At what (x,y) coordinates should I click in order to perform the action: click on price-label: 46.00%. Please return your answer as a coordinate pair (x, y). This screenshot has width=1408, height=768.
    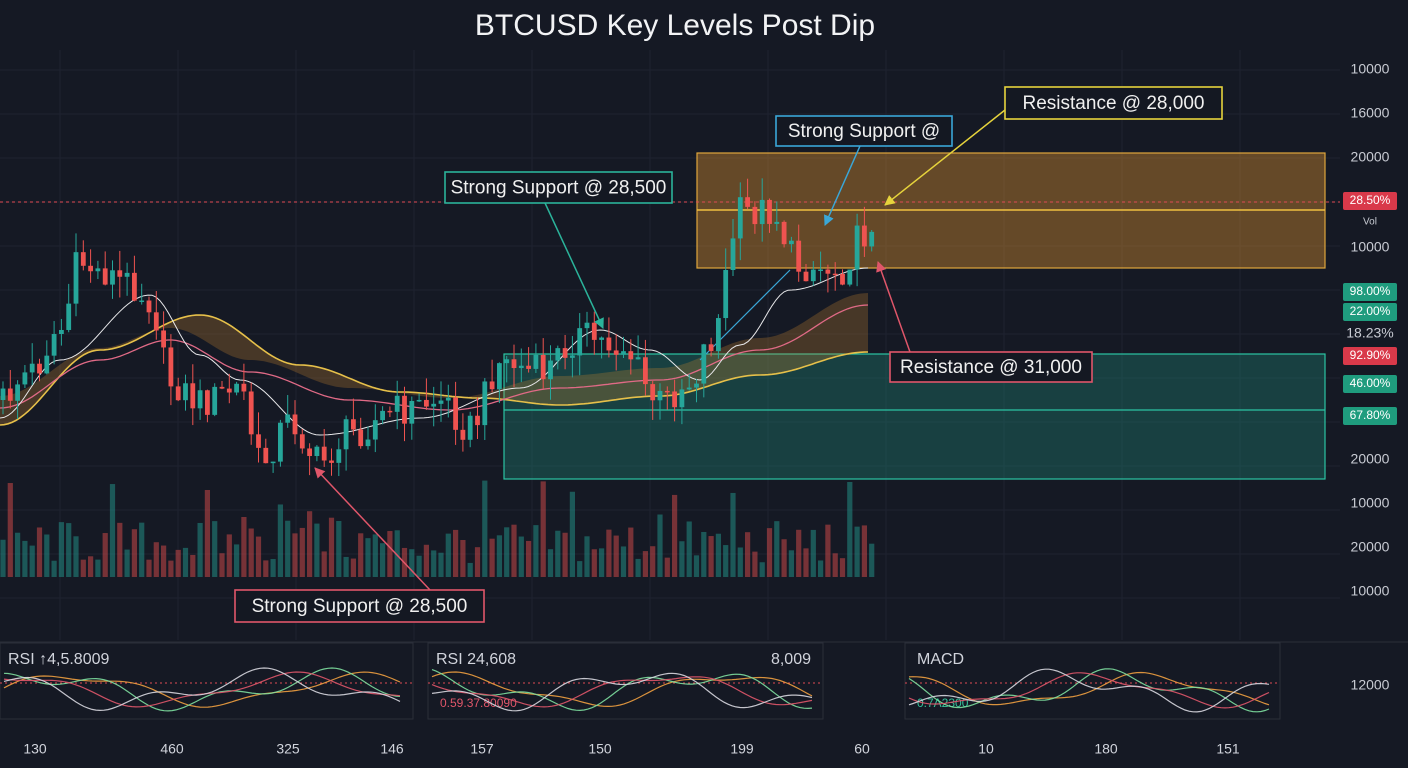
    Looking at the image, I should click on (1370, 383).